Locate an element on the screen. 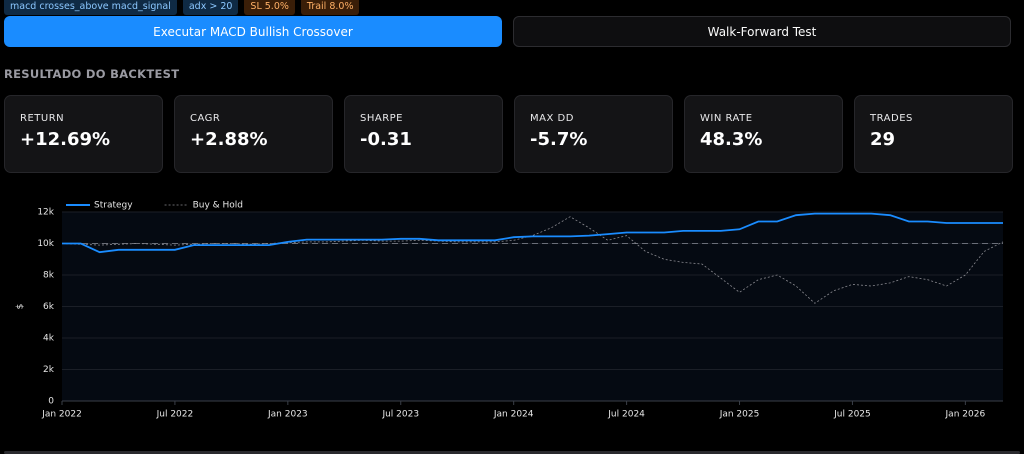 The image size is (1024, 454). y-tick-label: 0 is located at coordinates (51, 402).